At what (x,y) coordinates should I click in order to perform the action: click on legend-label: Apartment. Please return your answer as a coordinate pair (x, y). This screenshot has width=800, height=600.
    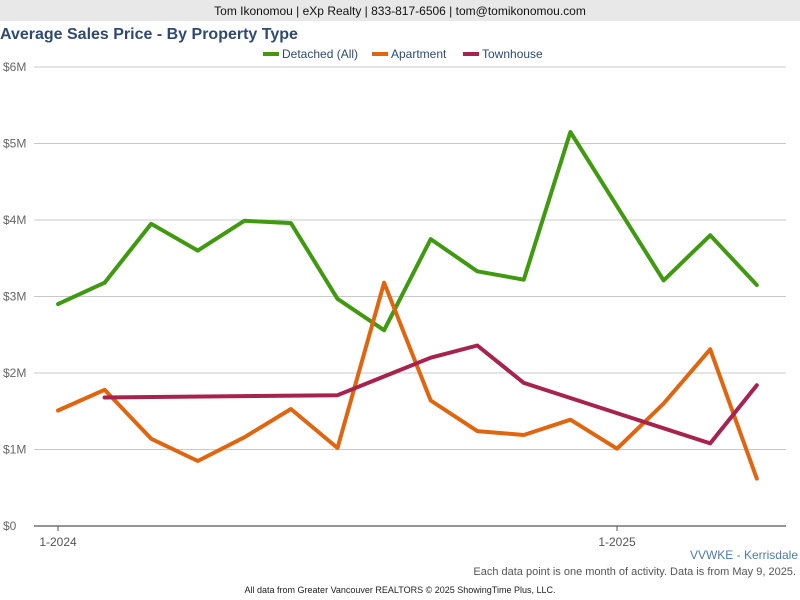
    Looking at the image, I should click on (419, 54).